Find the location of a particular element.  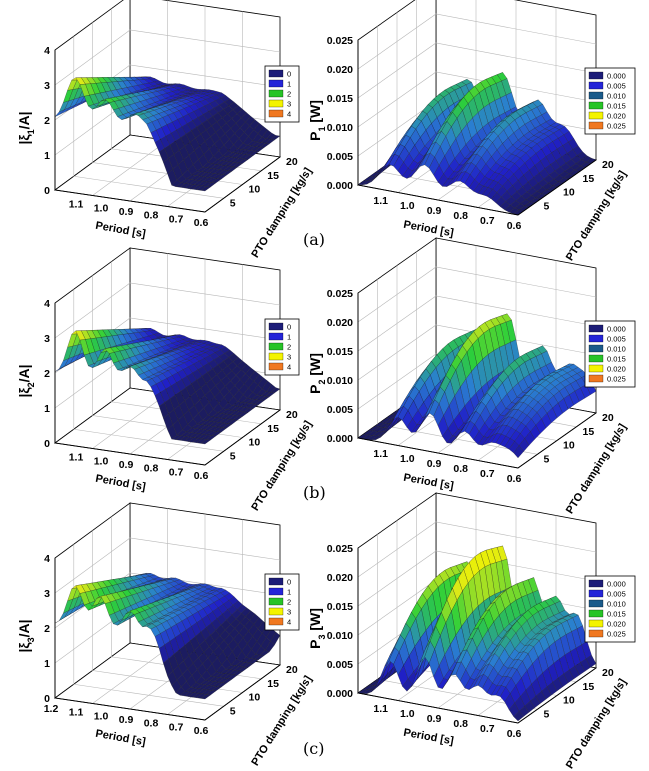

legend-label: 1 is located at coordinates (289, 592).